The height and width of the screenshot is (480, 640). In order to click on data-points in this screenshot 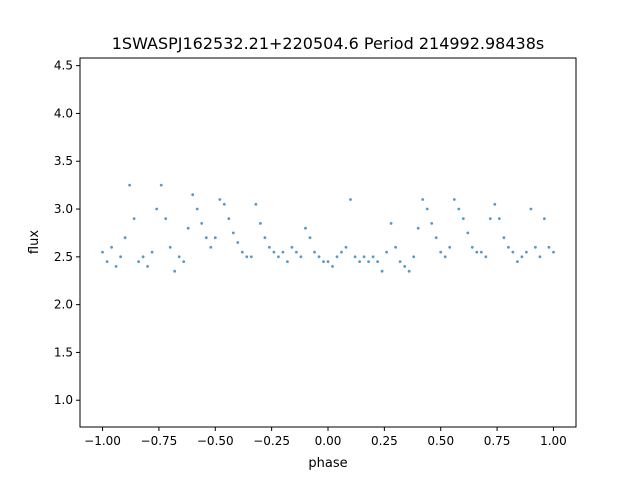, I will do `click(328, 228)`.